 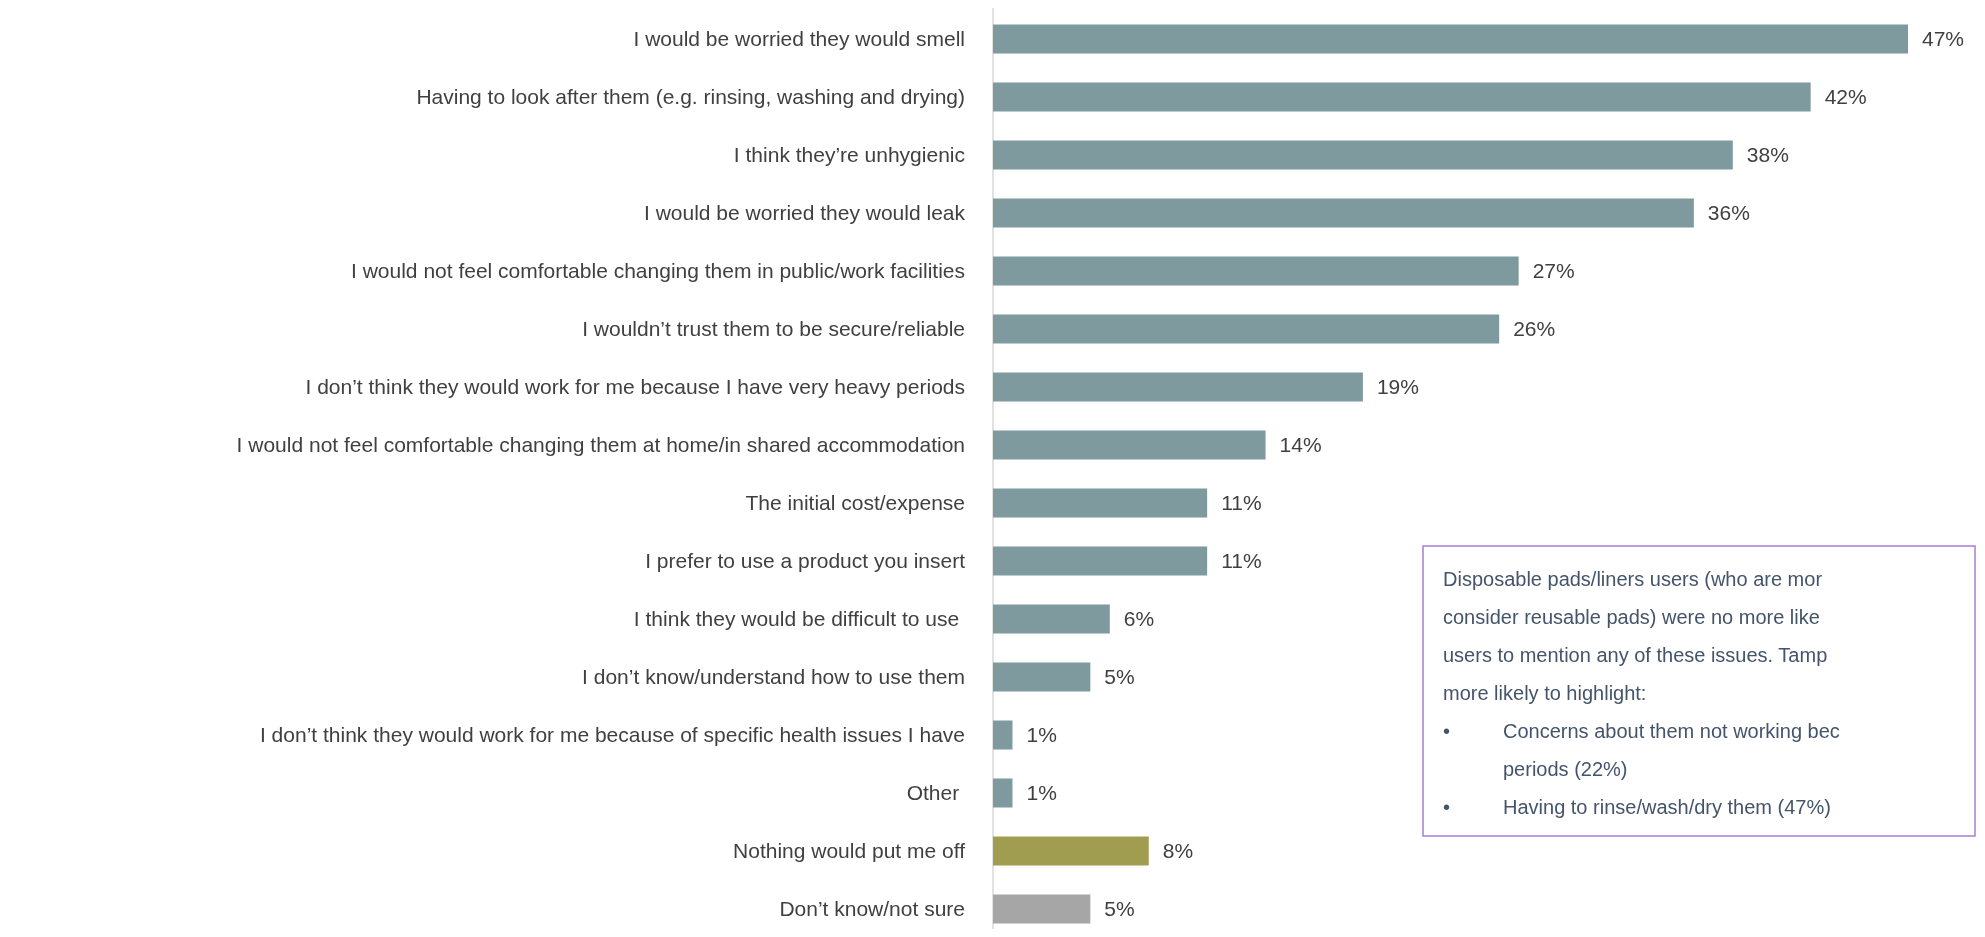 What do you see at coordinates (799, 619) in the screenshot?
I see `y-tick-label: I think they would be difficult to use` at bounding box center [799, 619].